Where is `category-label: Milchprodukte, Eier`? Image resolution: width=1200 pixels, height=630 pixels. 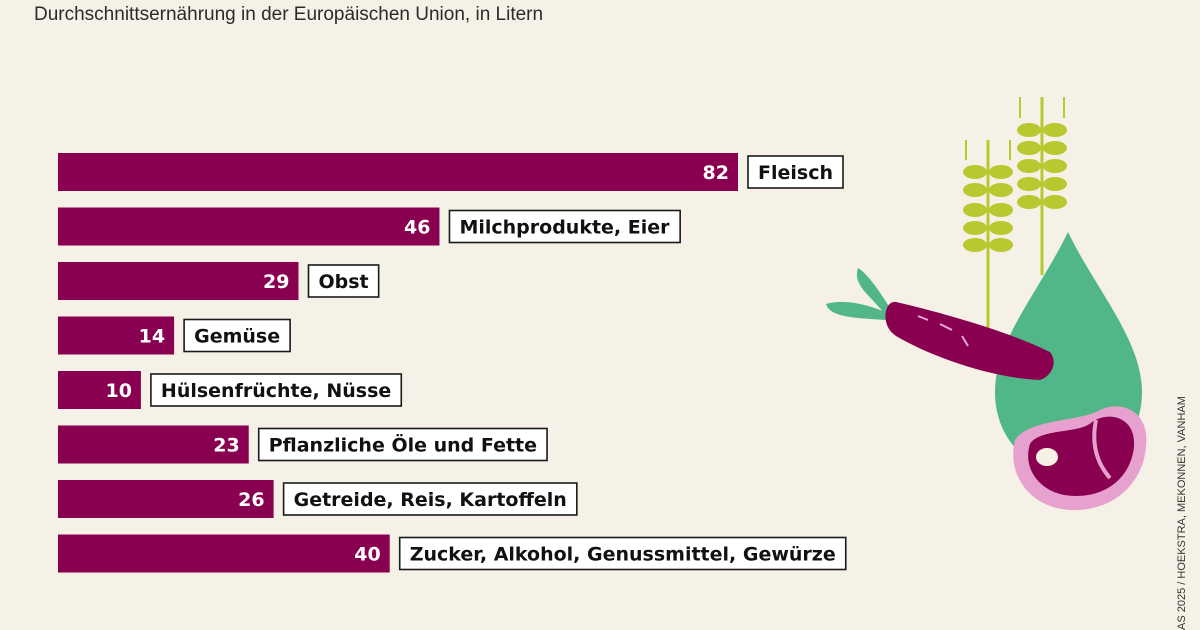
category-label: Milchprodukte, Eier is located at coordinates (564, 228).